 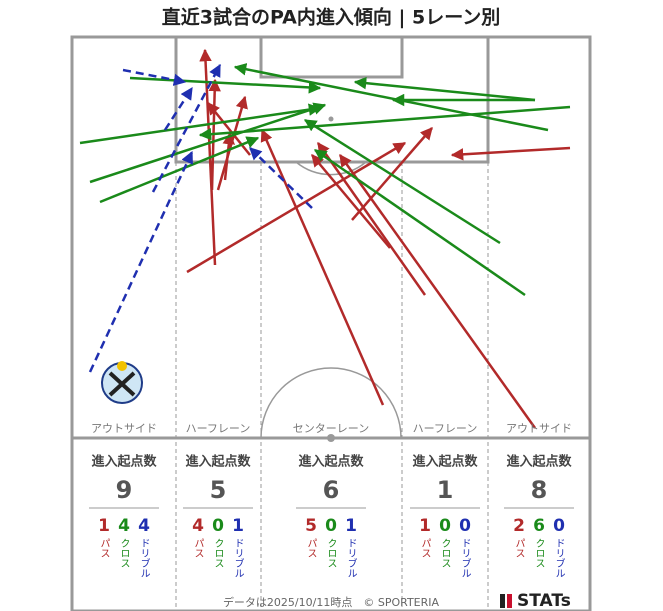 I want to click on pass-count: 4, so click(x=198, y=526).